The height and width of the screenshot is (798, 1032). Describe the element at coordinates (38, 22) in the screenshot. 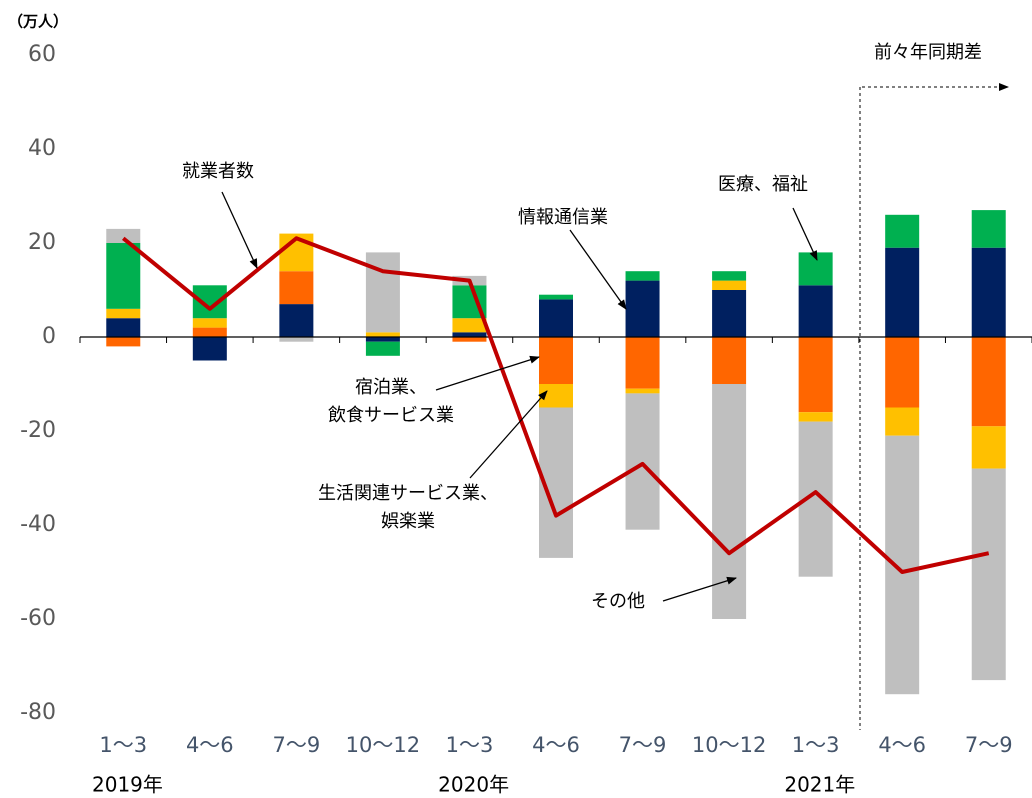

I see `y-axis-label: （万人）` at that location.